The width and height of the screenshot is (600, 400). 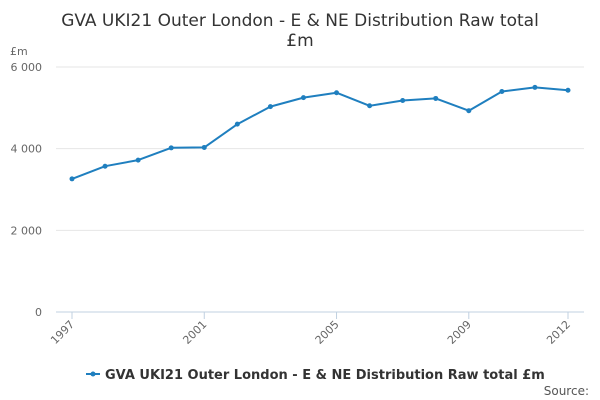 What do you see at coordinates (27, 230) in the screenshot?
I see `y-tick-label: 2 000` at bounding box center [27, 230].